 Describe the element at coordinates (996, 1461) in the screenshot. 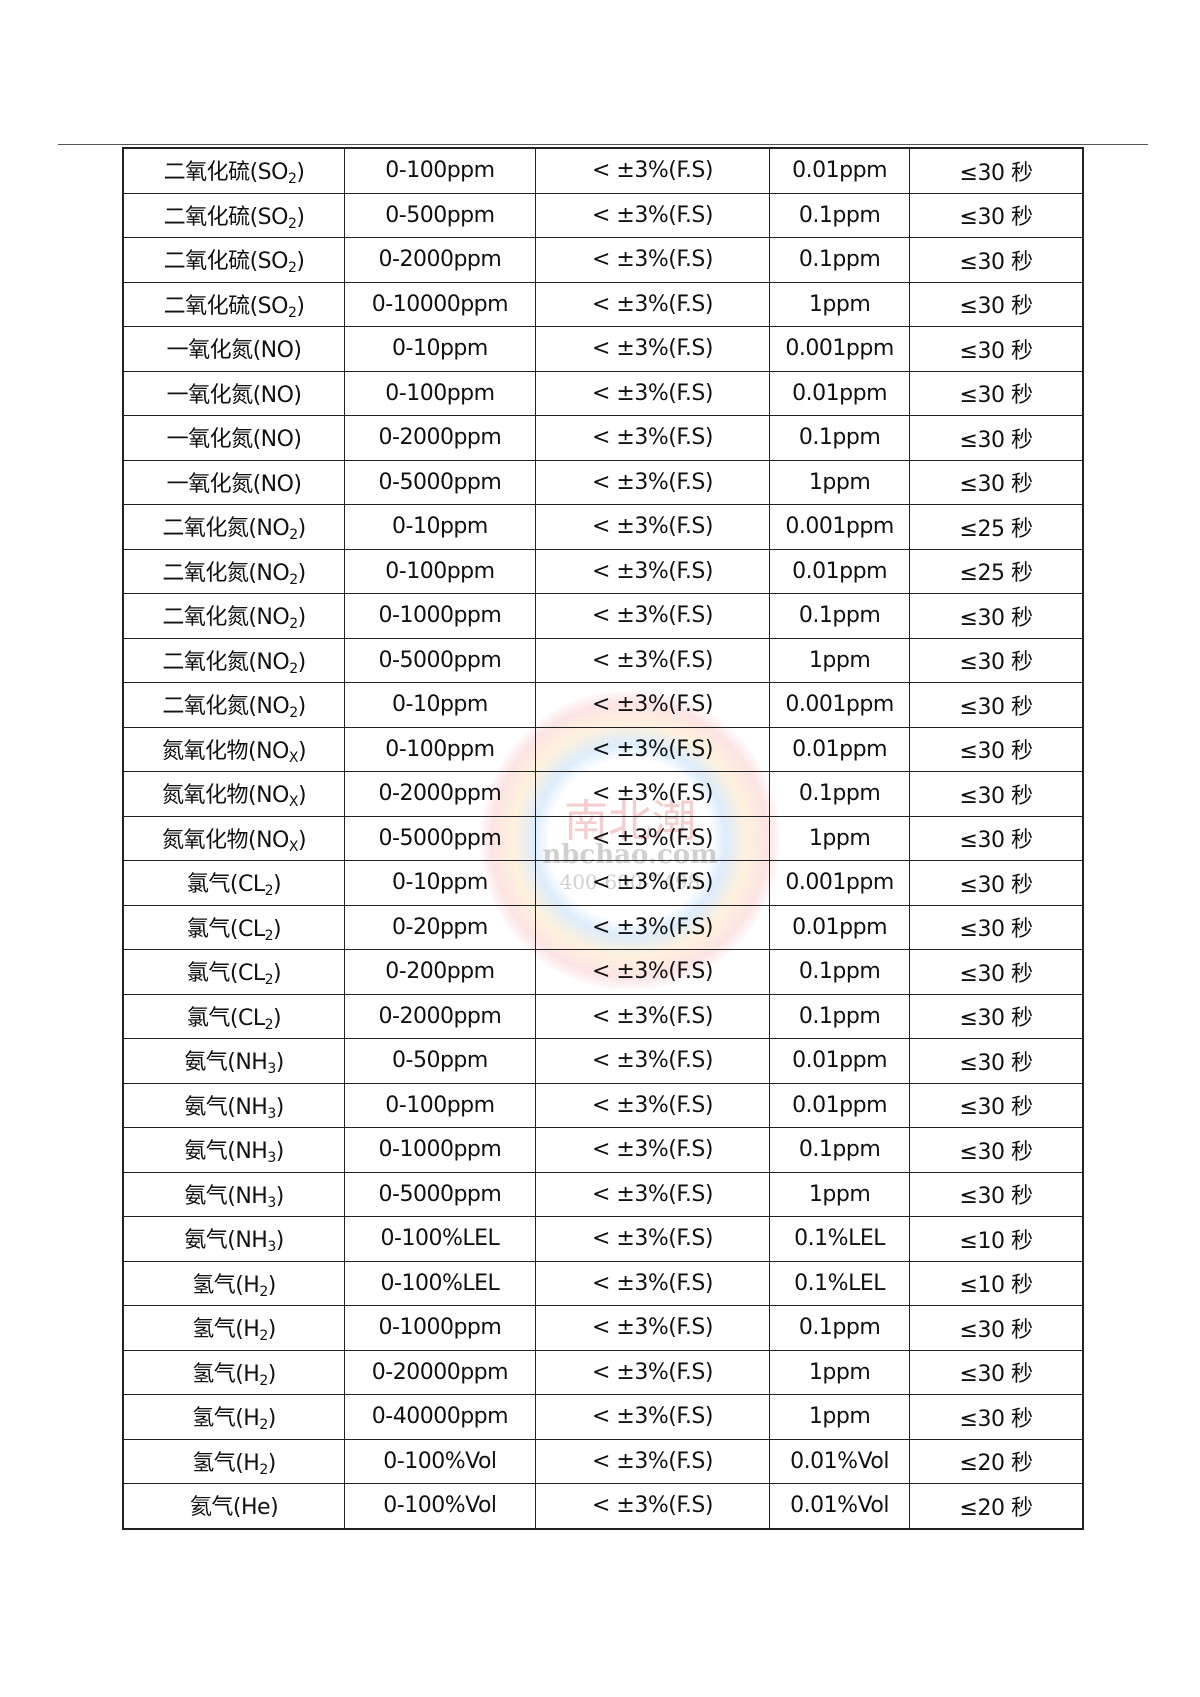

I see `response-cell: ≤20 秒` at that location.